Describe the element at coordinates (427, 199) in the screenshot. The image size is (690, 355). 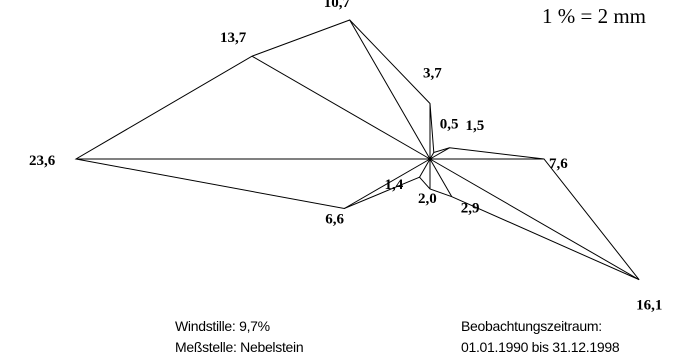
I see `value-label-6: 2,0` at that location.